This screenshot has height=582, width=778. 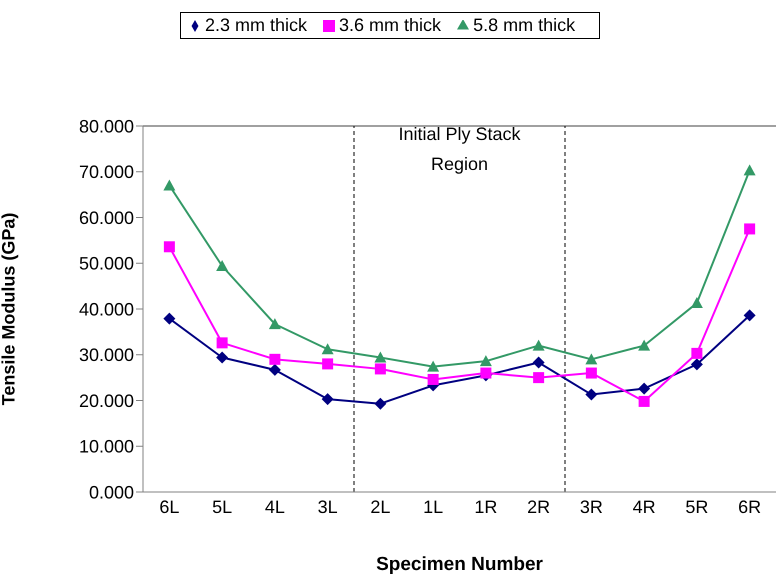 What do you see at coordinates (256, 25) in the screenshot?
I see `legend-label: 2.3 mm thick` at bounding box center [256, 25].